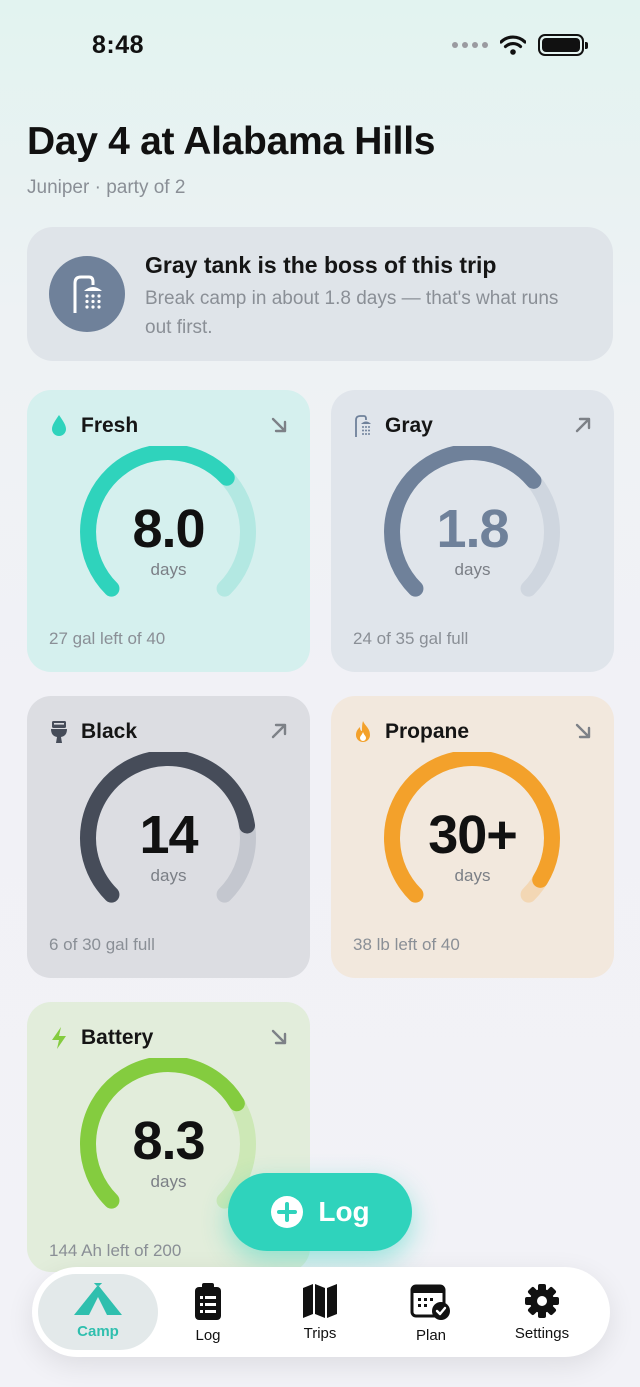 The width and height of the screenshot is (640, 1387). Describe the element at coordinates (321, 265) in the screenshot. I see `banner-title: Gray tank is the boss of this trip` at that location.